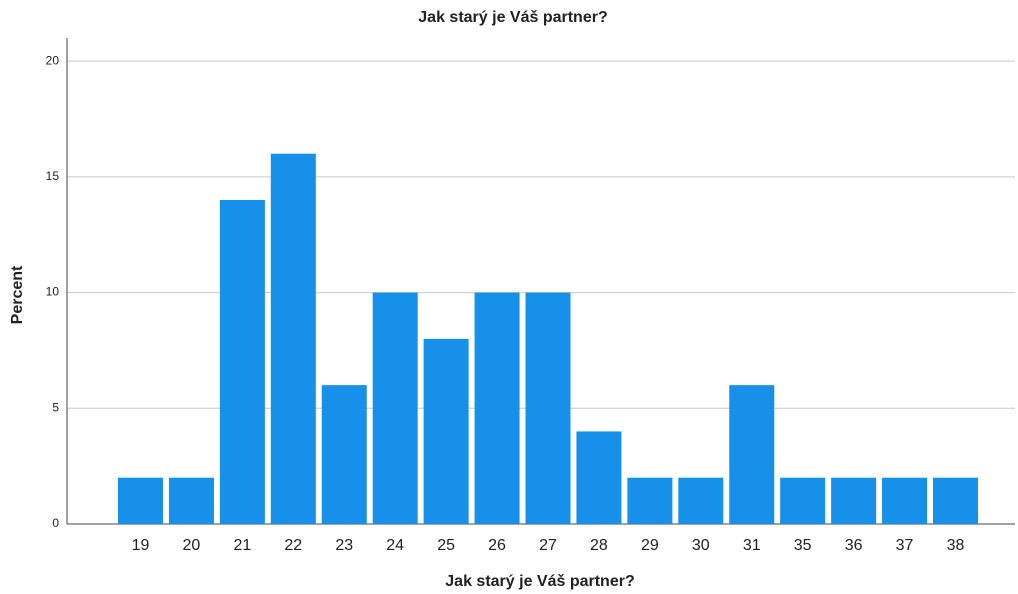 The width and height of the screenshot is (1018, 594). What do you see at coordinates (141, 545) in the screenshot?
I see `x-tick-label: 19` at bounding box center [141, 545].